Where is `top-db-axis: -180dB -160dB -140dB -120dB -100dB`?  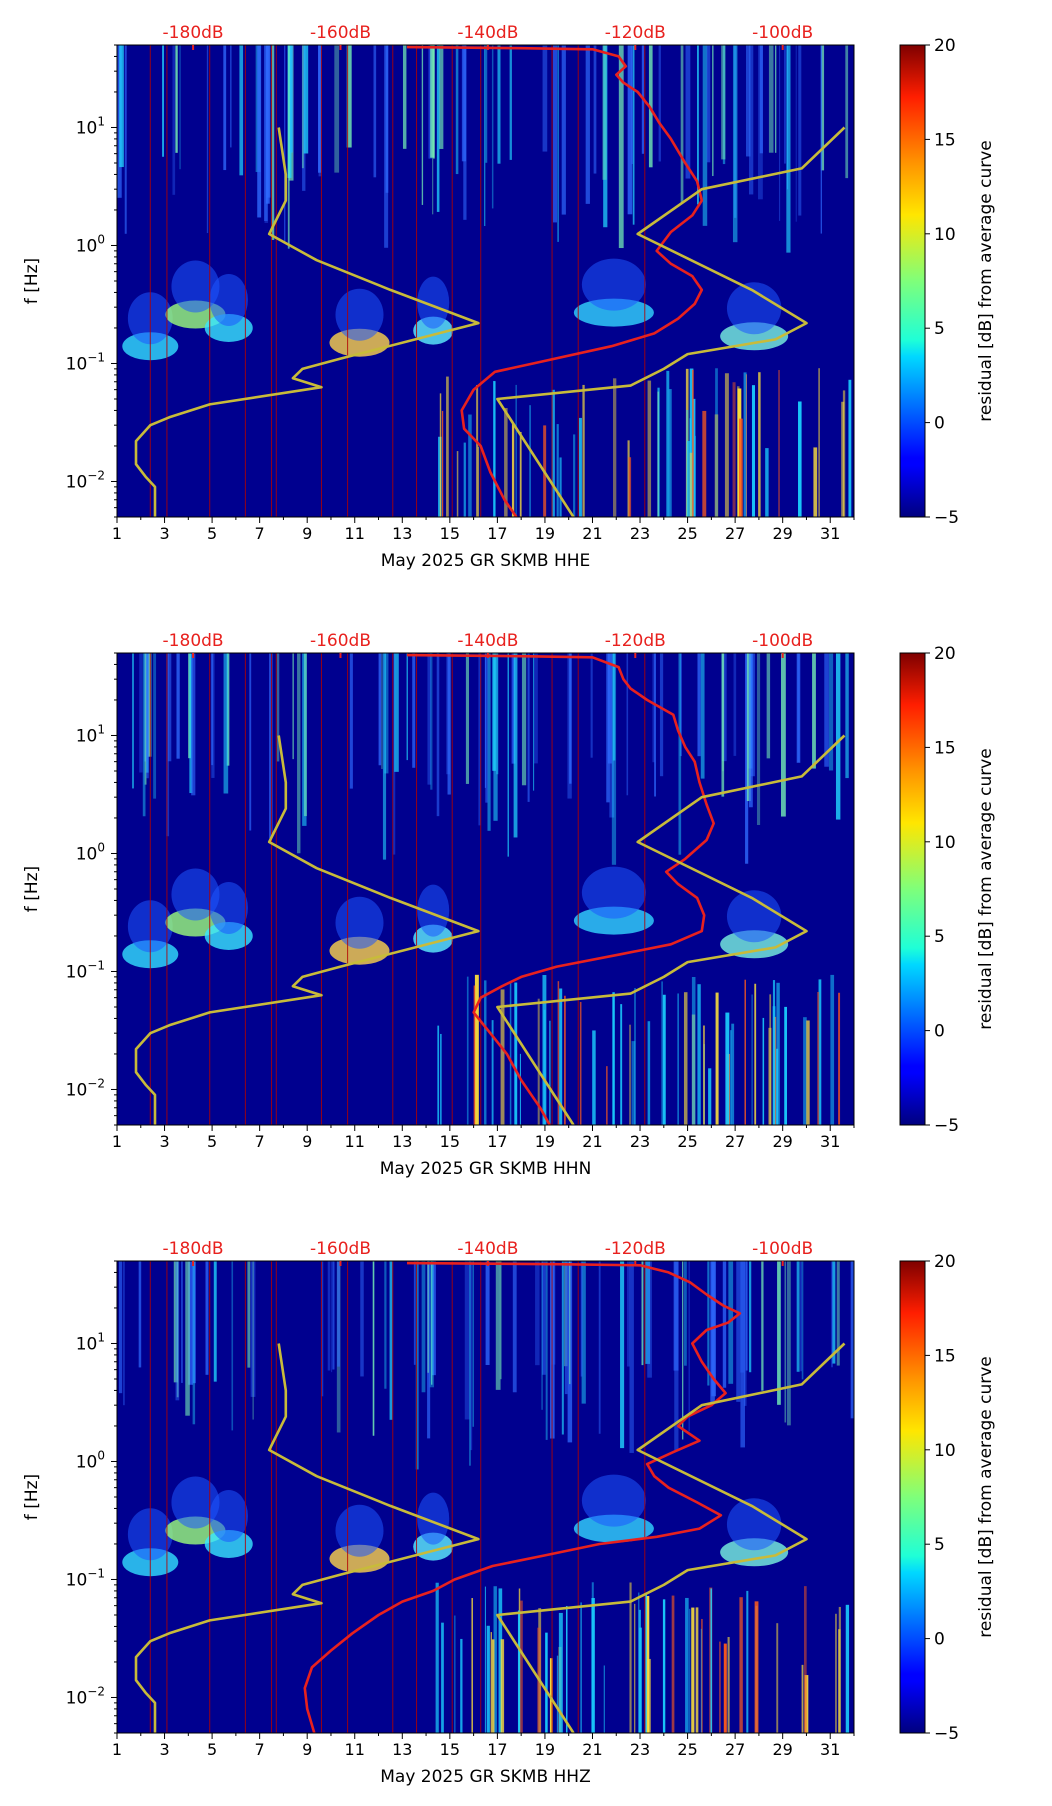 top-db-axis: -180dB -160dB -140dB -120dB -100dB is located at coordinates (488, 1252).